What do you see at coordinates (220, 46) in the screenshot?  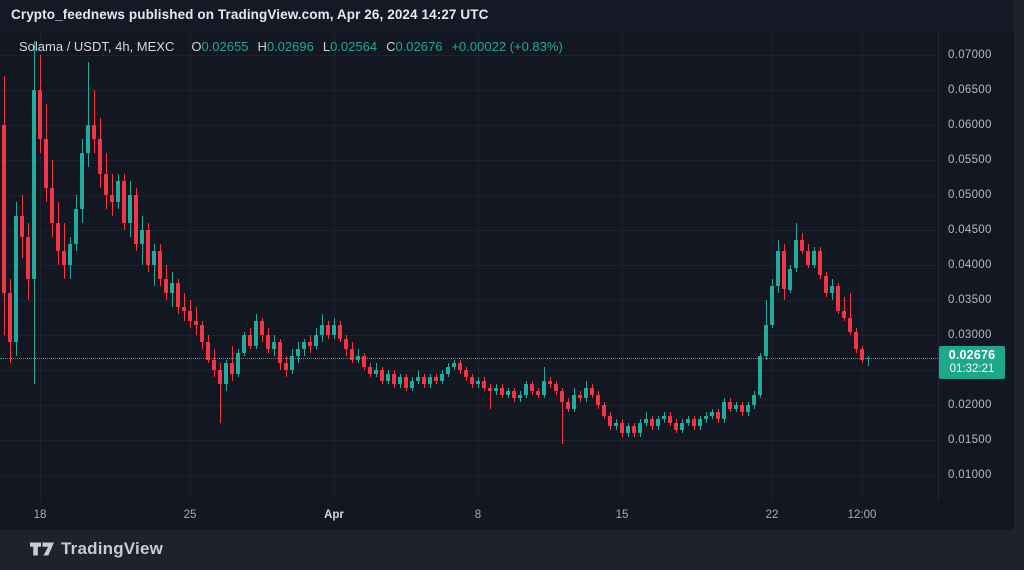 I see `ohlc-item: O0.02655` at bounding box center [220, 46].